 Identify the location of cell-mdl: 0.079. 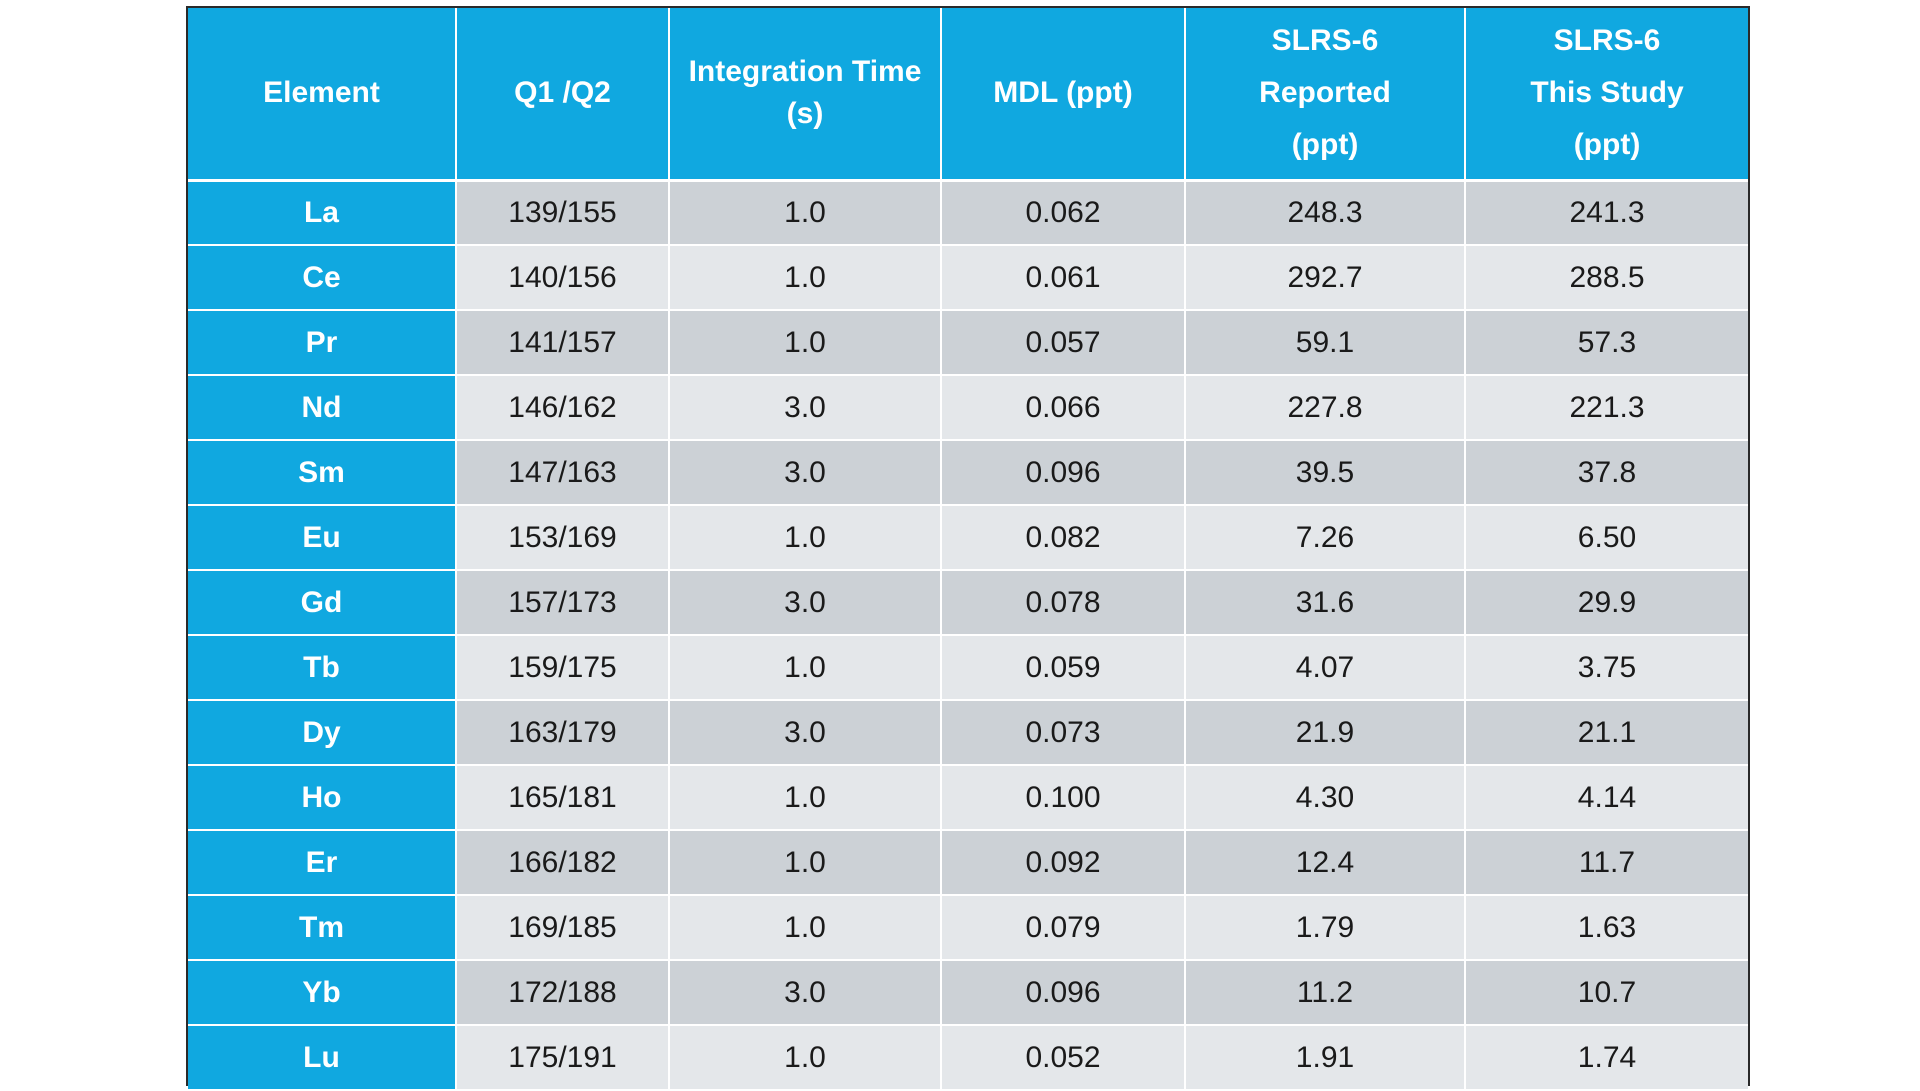
(1063, 928).